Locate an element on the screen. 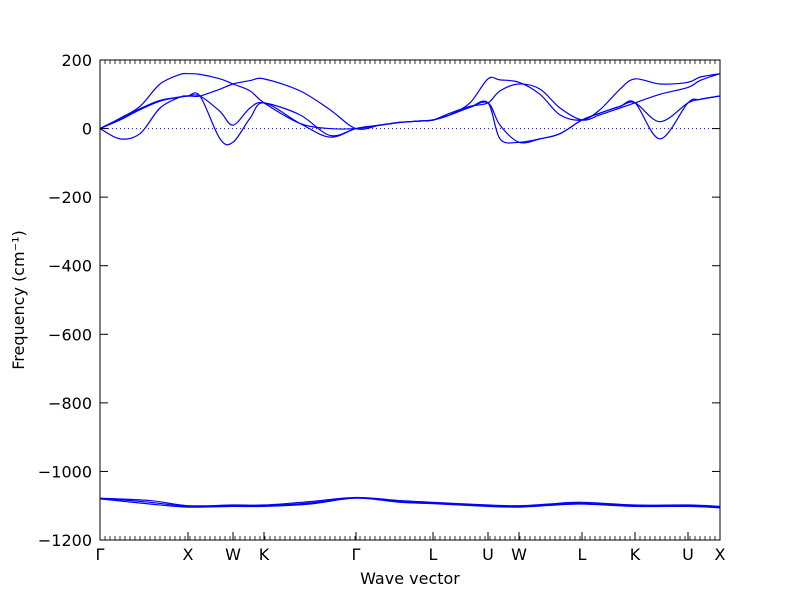 Image resolution: width=800 pixels, height=600 pixels. y-tick-label: −600 is located at coordinates (70, 334).